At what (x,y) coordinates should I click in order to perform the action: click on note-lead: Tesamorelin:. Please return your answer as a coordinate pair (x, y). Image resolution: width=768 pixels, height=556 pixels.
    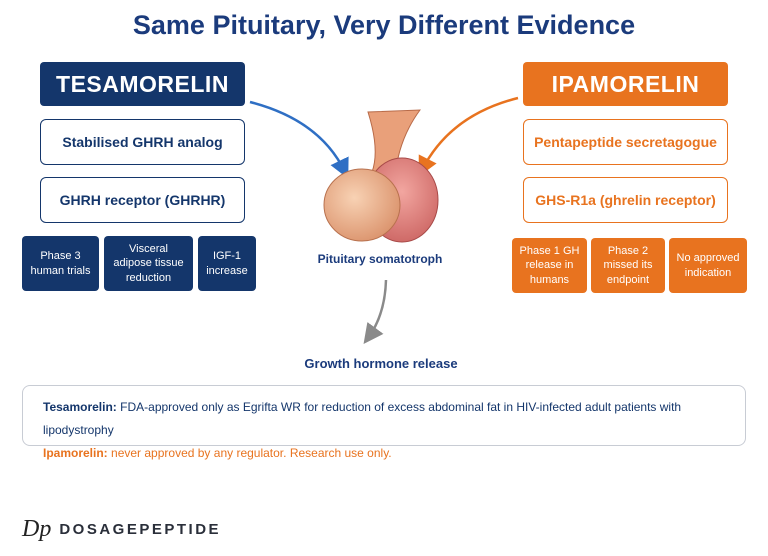
    Looking at the image, I should click on (80, 407).